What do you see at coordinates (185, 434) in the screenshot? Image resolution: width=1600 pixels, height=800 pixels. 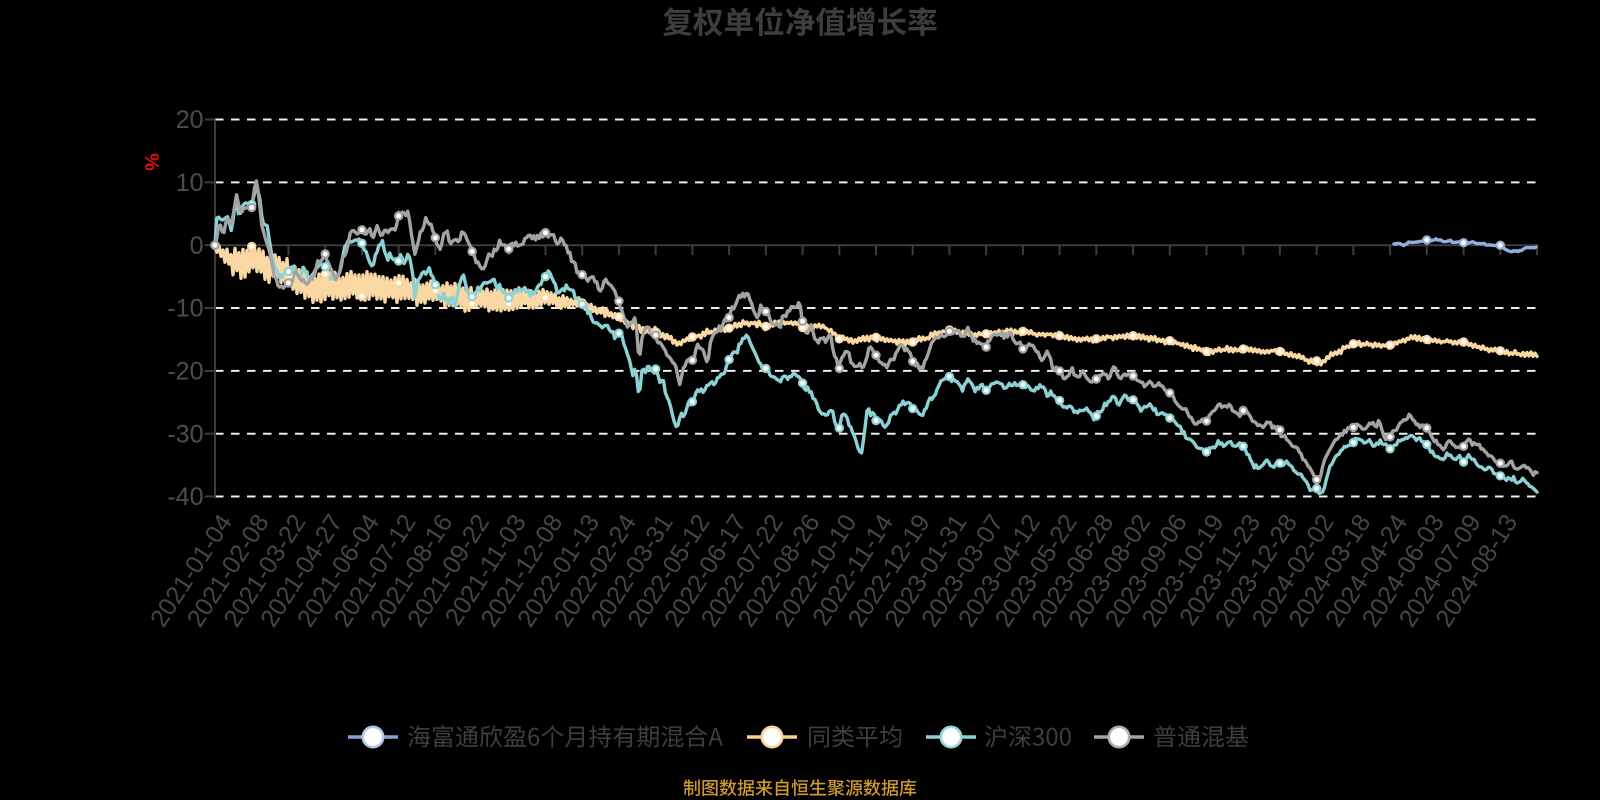 I see `svg-text: -30` at bounding box center [185, 434].